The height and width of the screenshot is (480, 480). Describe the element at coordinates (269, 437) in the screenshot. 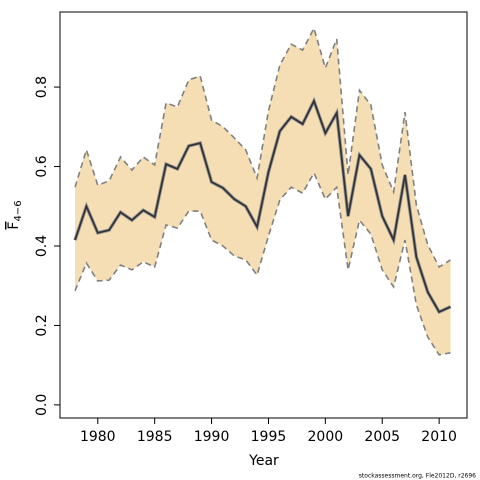

I see `x-tick-label: 1995` at that location.